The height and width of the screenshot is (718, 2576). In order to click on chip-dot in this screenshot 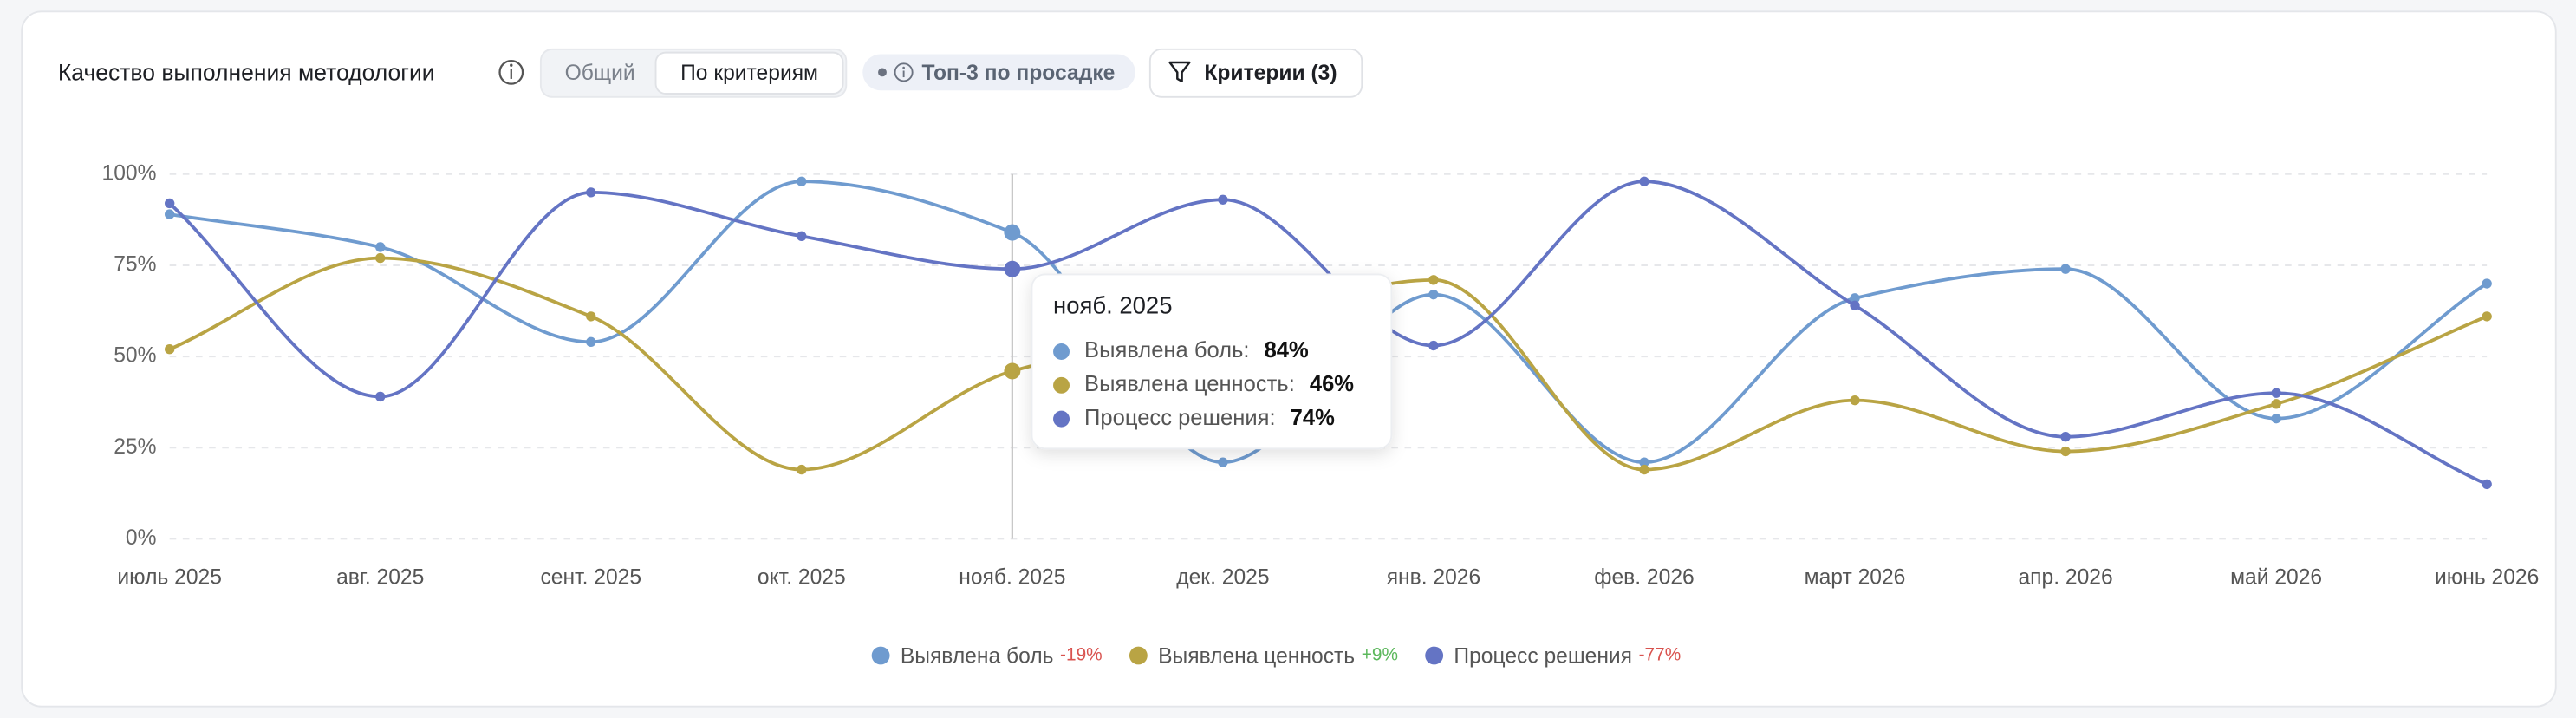, I will do `click(882, 72)`.